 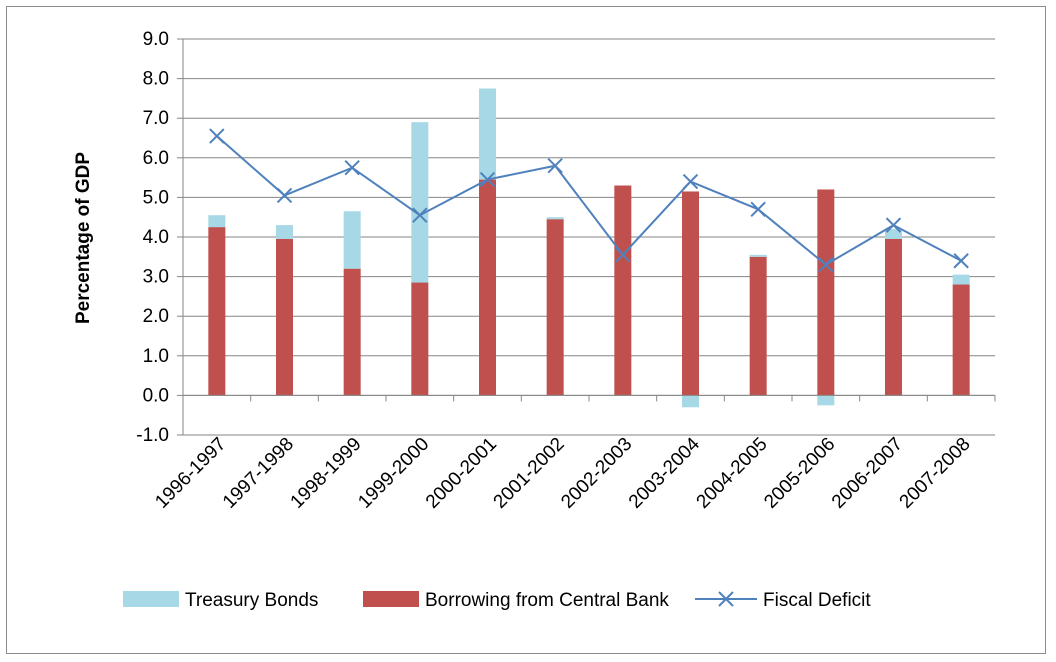 What do you see at coordinates (156, 158) in the screenshot?
I see `y-tick-label: 6.0` at bounding box center [156, 158].